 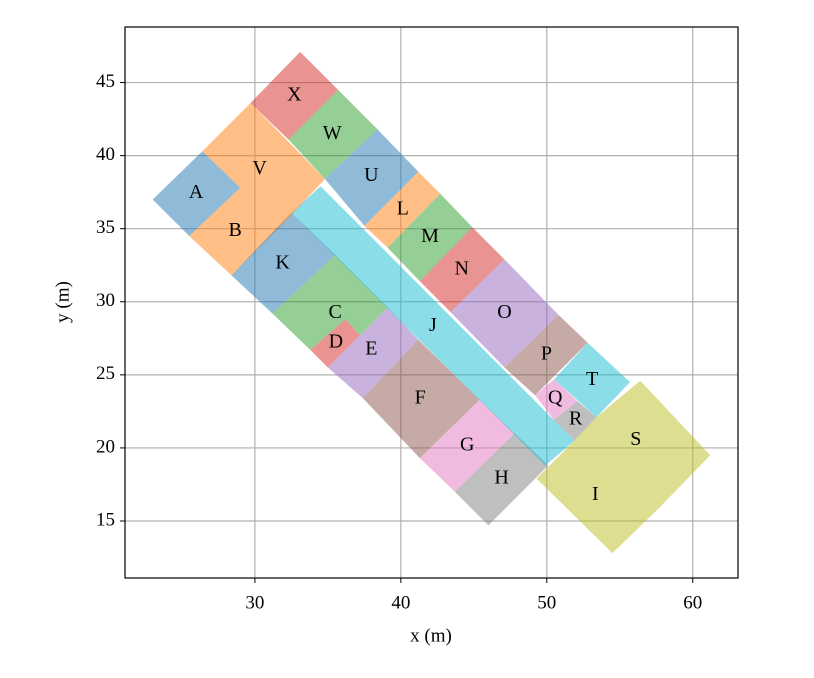 What do you see at coordinates (105, 81) in the screenshot?
I see `y-tick-label: 45` at bounding box center [105, 81].